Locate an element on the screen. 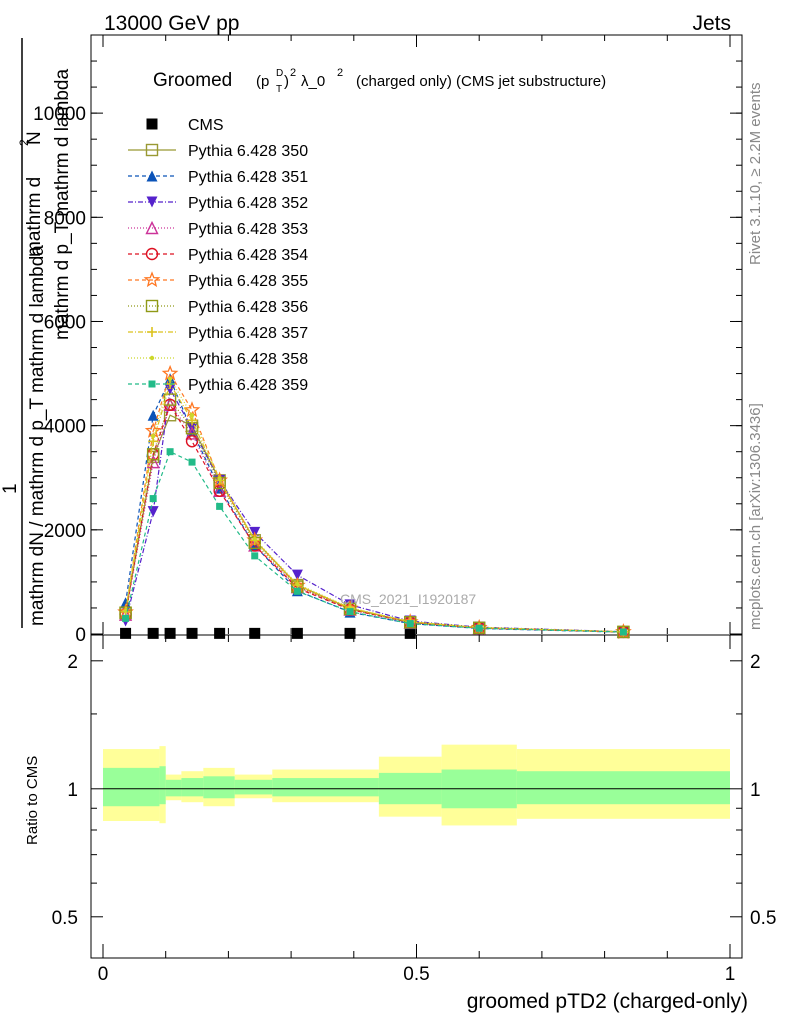  ylabel-top-den: mathrm d p_T mathrm d lambda is located at coordinates (62, 204).